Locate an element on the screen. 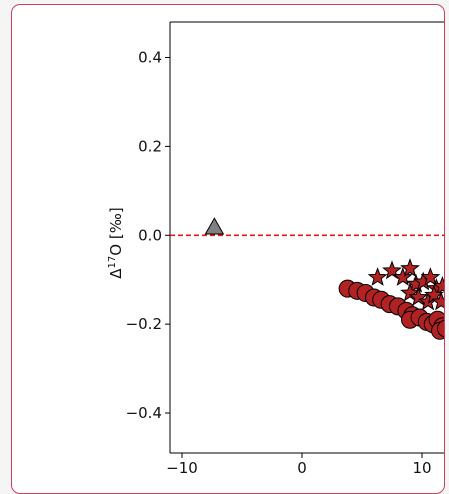  circle-marker is located at coordinates (440, 328).